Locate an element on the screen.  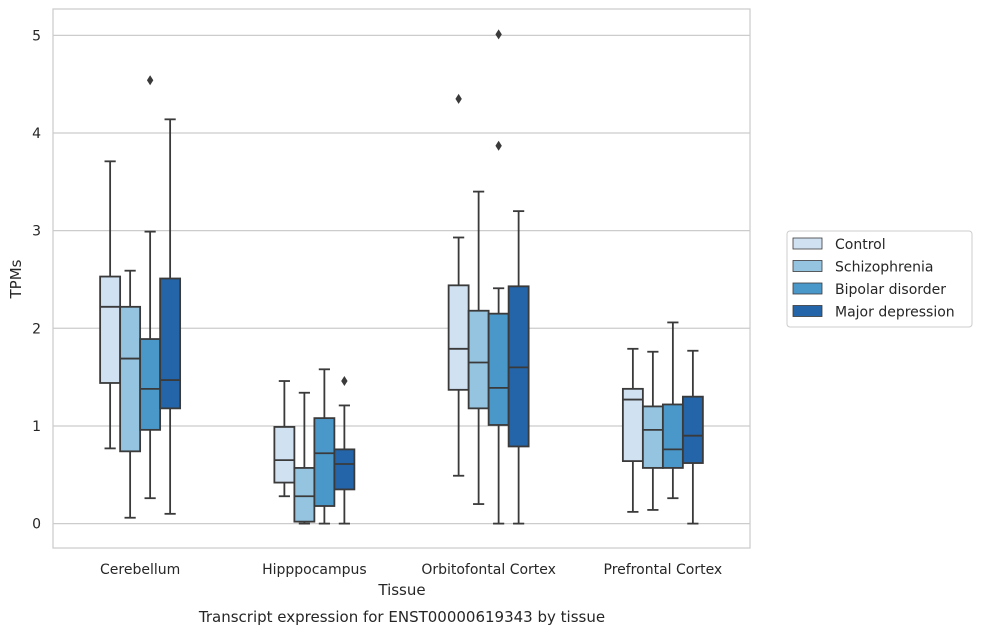
y-tick-label: 1 is located at coordinates (36, 427).